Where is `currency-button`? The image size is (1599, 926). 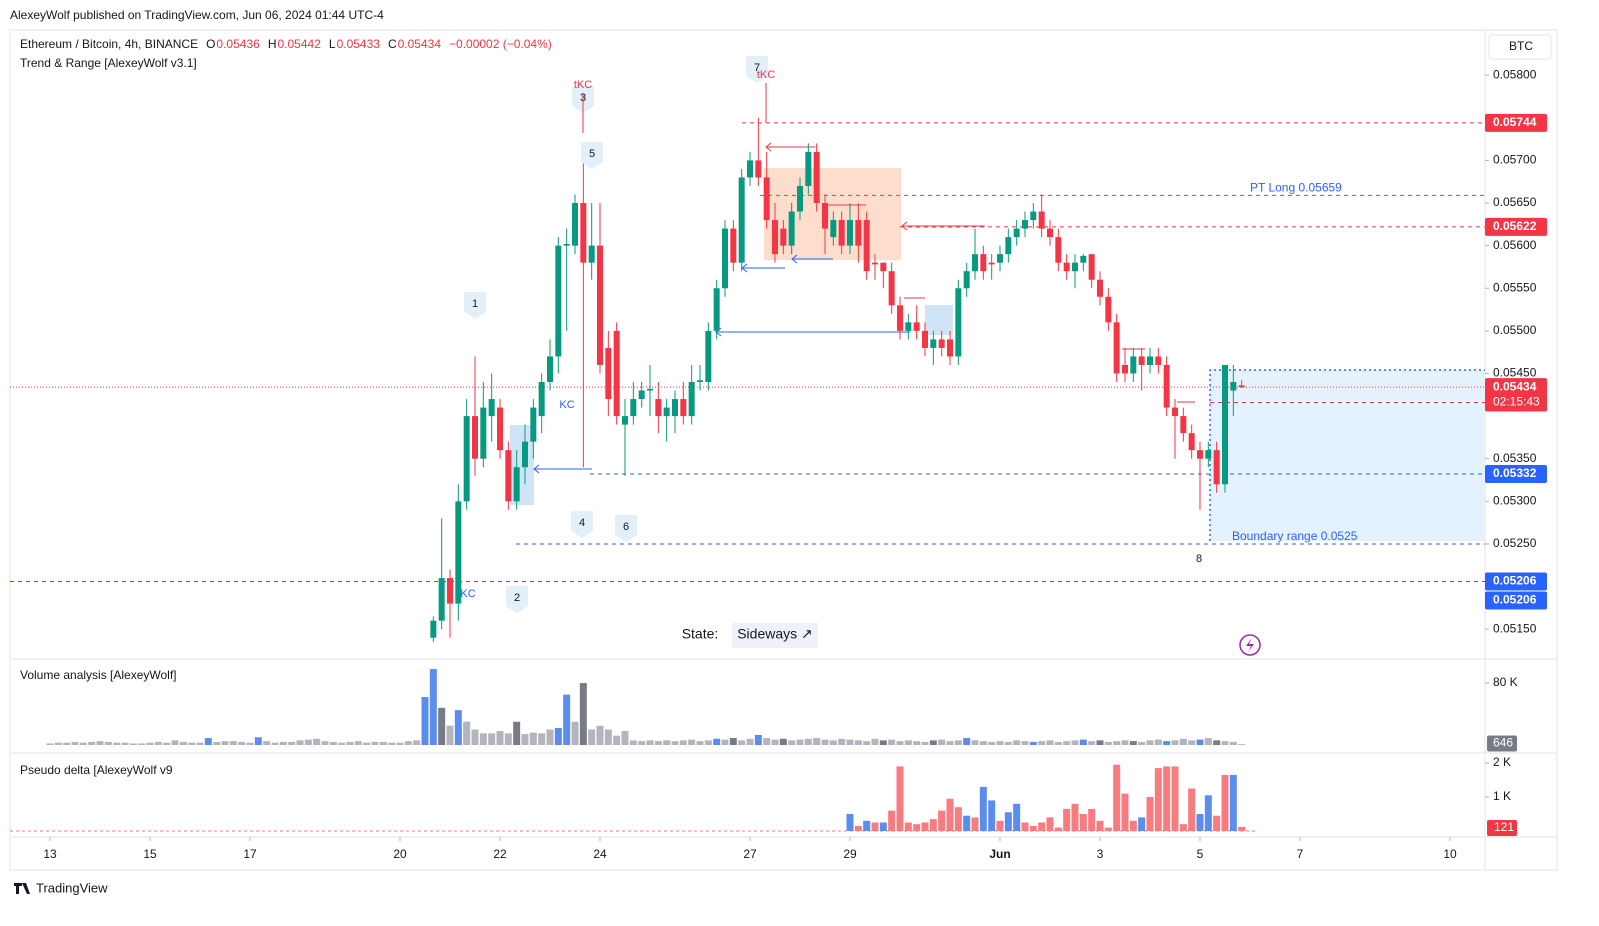
currency-button is located at coordinates (1520, 47).